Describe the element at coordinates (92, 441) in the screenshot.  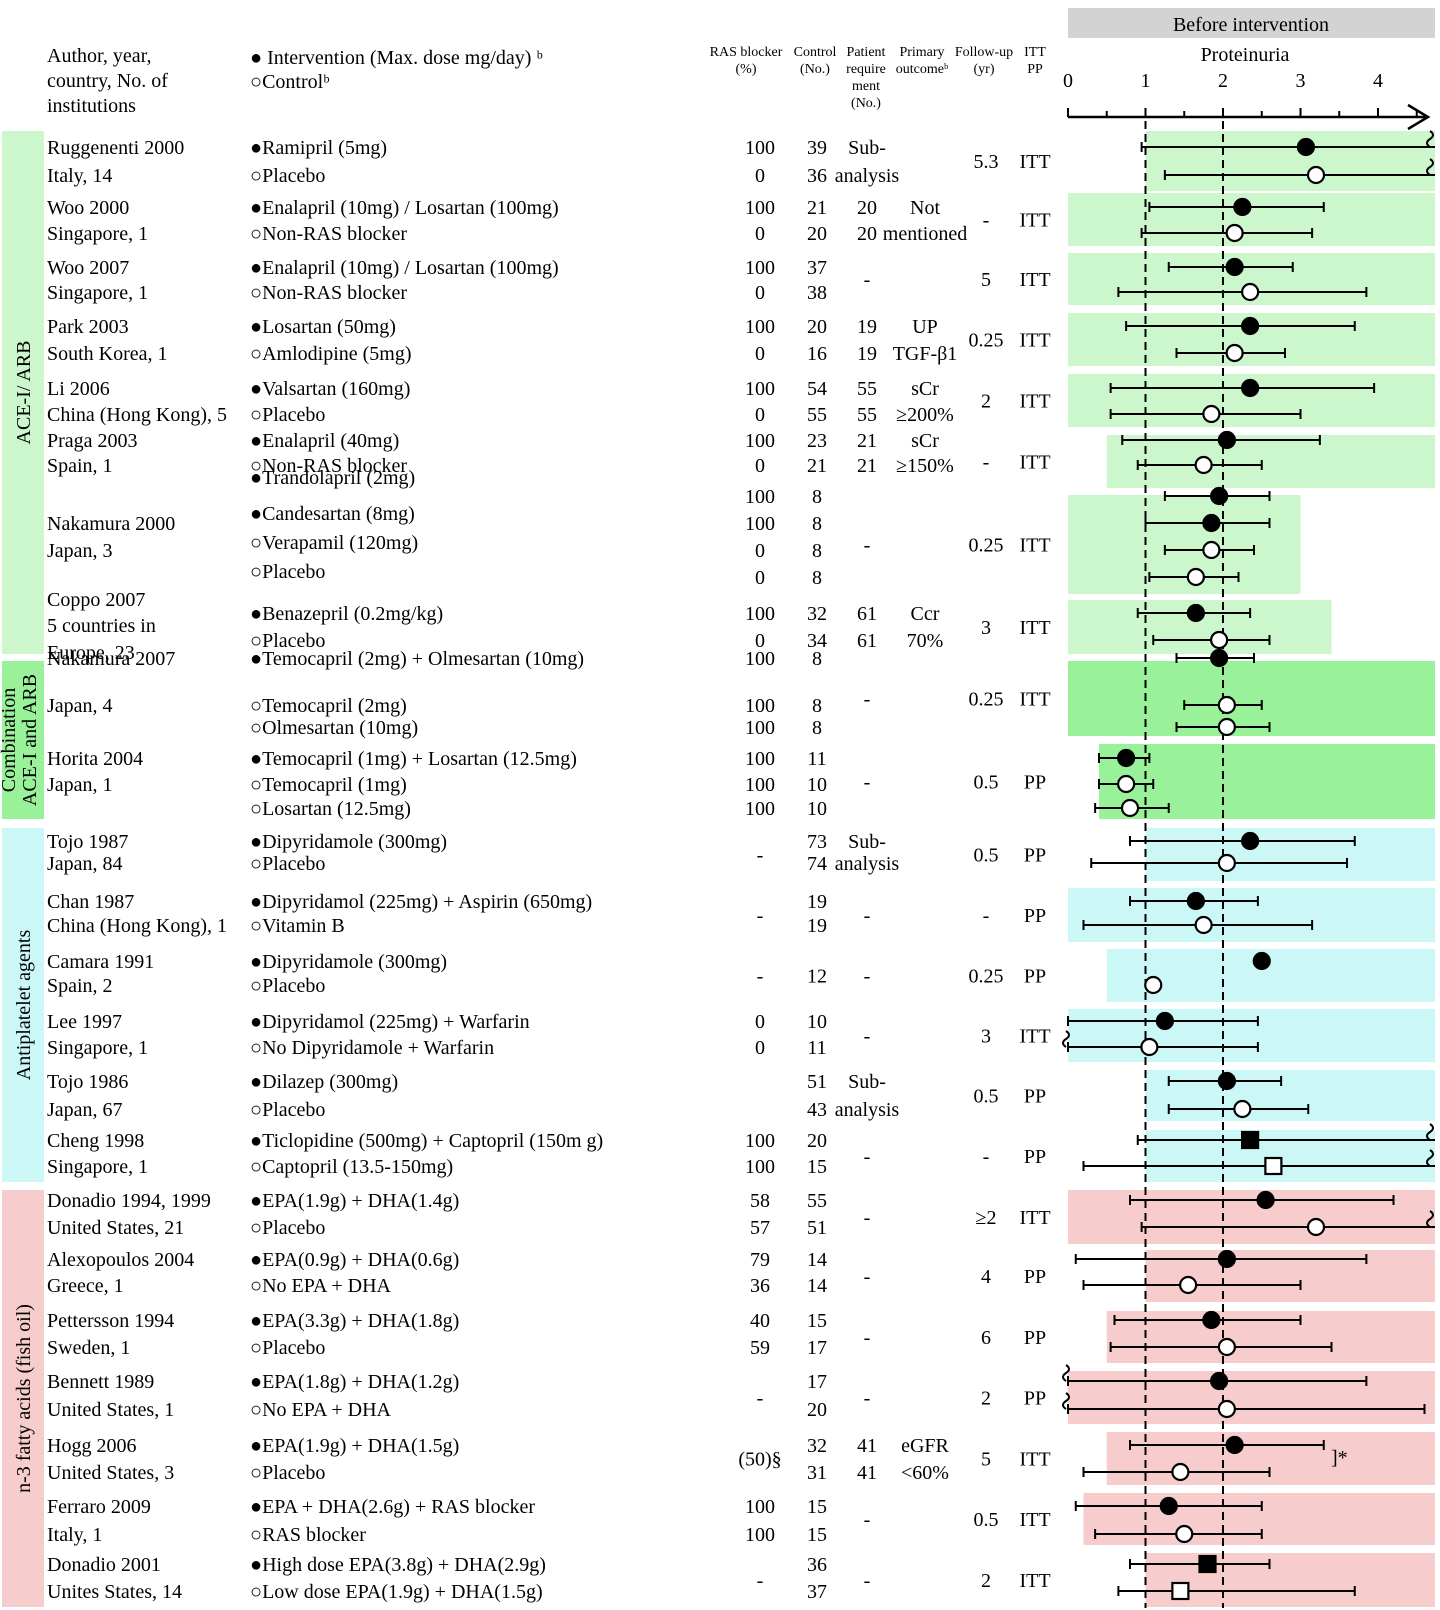
I see `study-author: Praga 2003` at that location.